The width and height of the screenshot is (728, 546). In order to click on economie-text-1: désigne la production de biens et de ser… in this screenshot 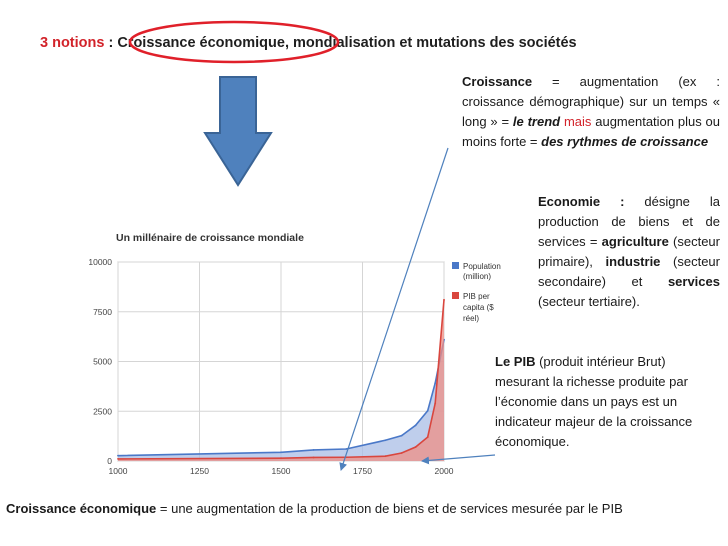, I will do `click(629, 221)`.